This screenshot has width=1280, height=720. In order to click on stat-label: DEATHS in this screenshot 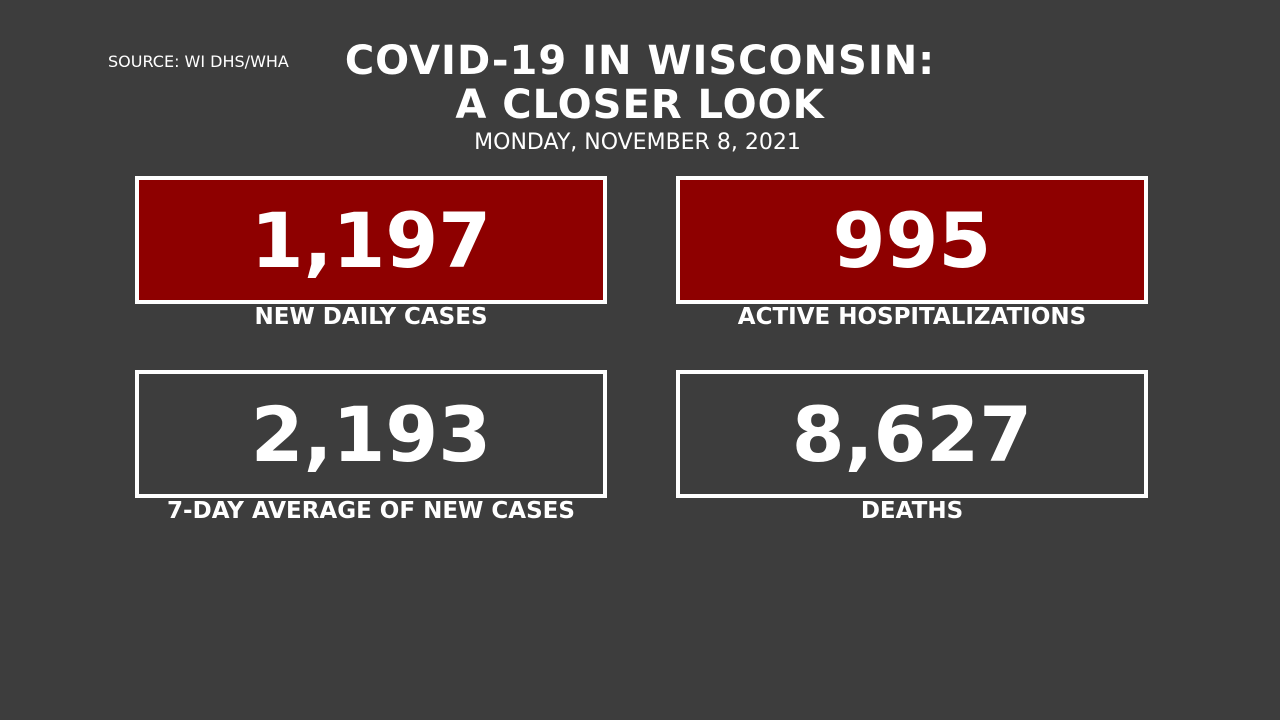, I will do `click(912, 511)`.